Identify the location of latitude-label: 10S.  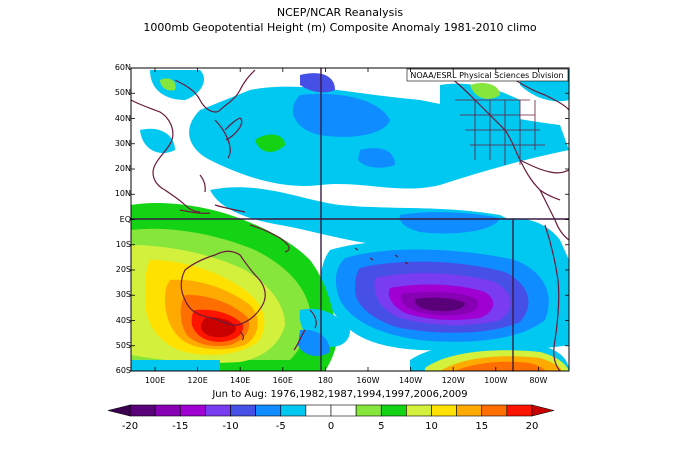
(123, 244).